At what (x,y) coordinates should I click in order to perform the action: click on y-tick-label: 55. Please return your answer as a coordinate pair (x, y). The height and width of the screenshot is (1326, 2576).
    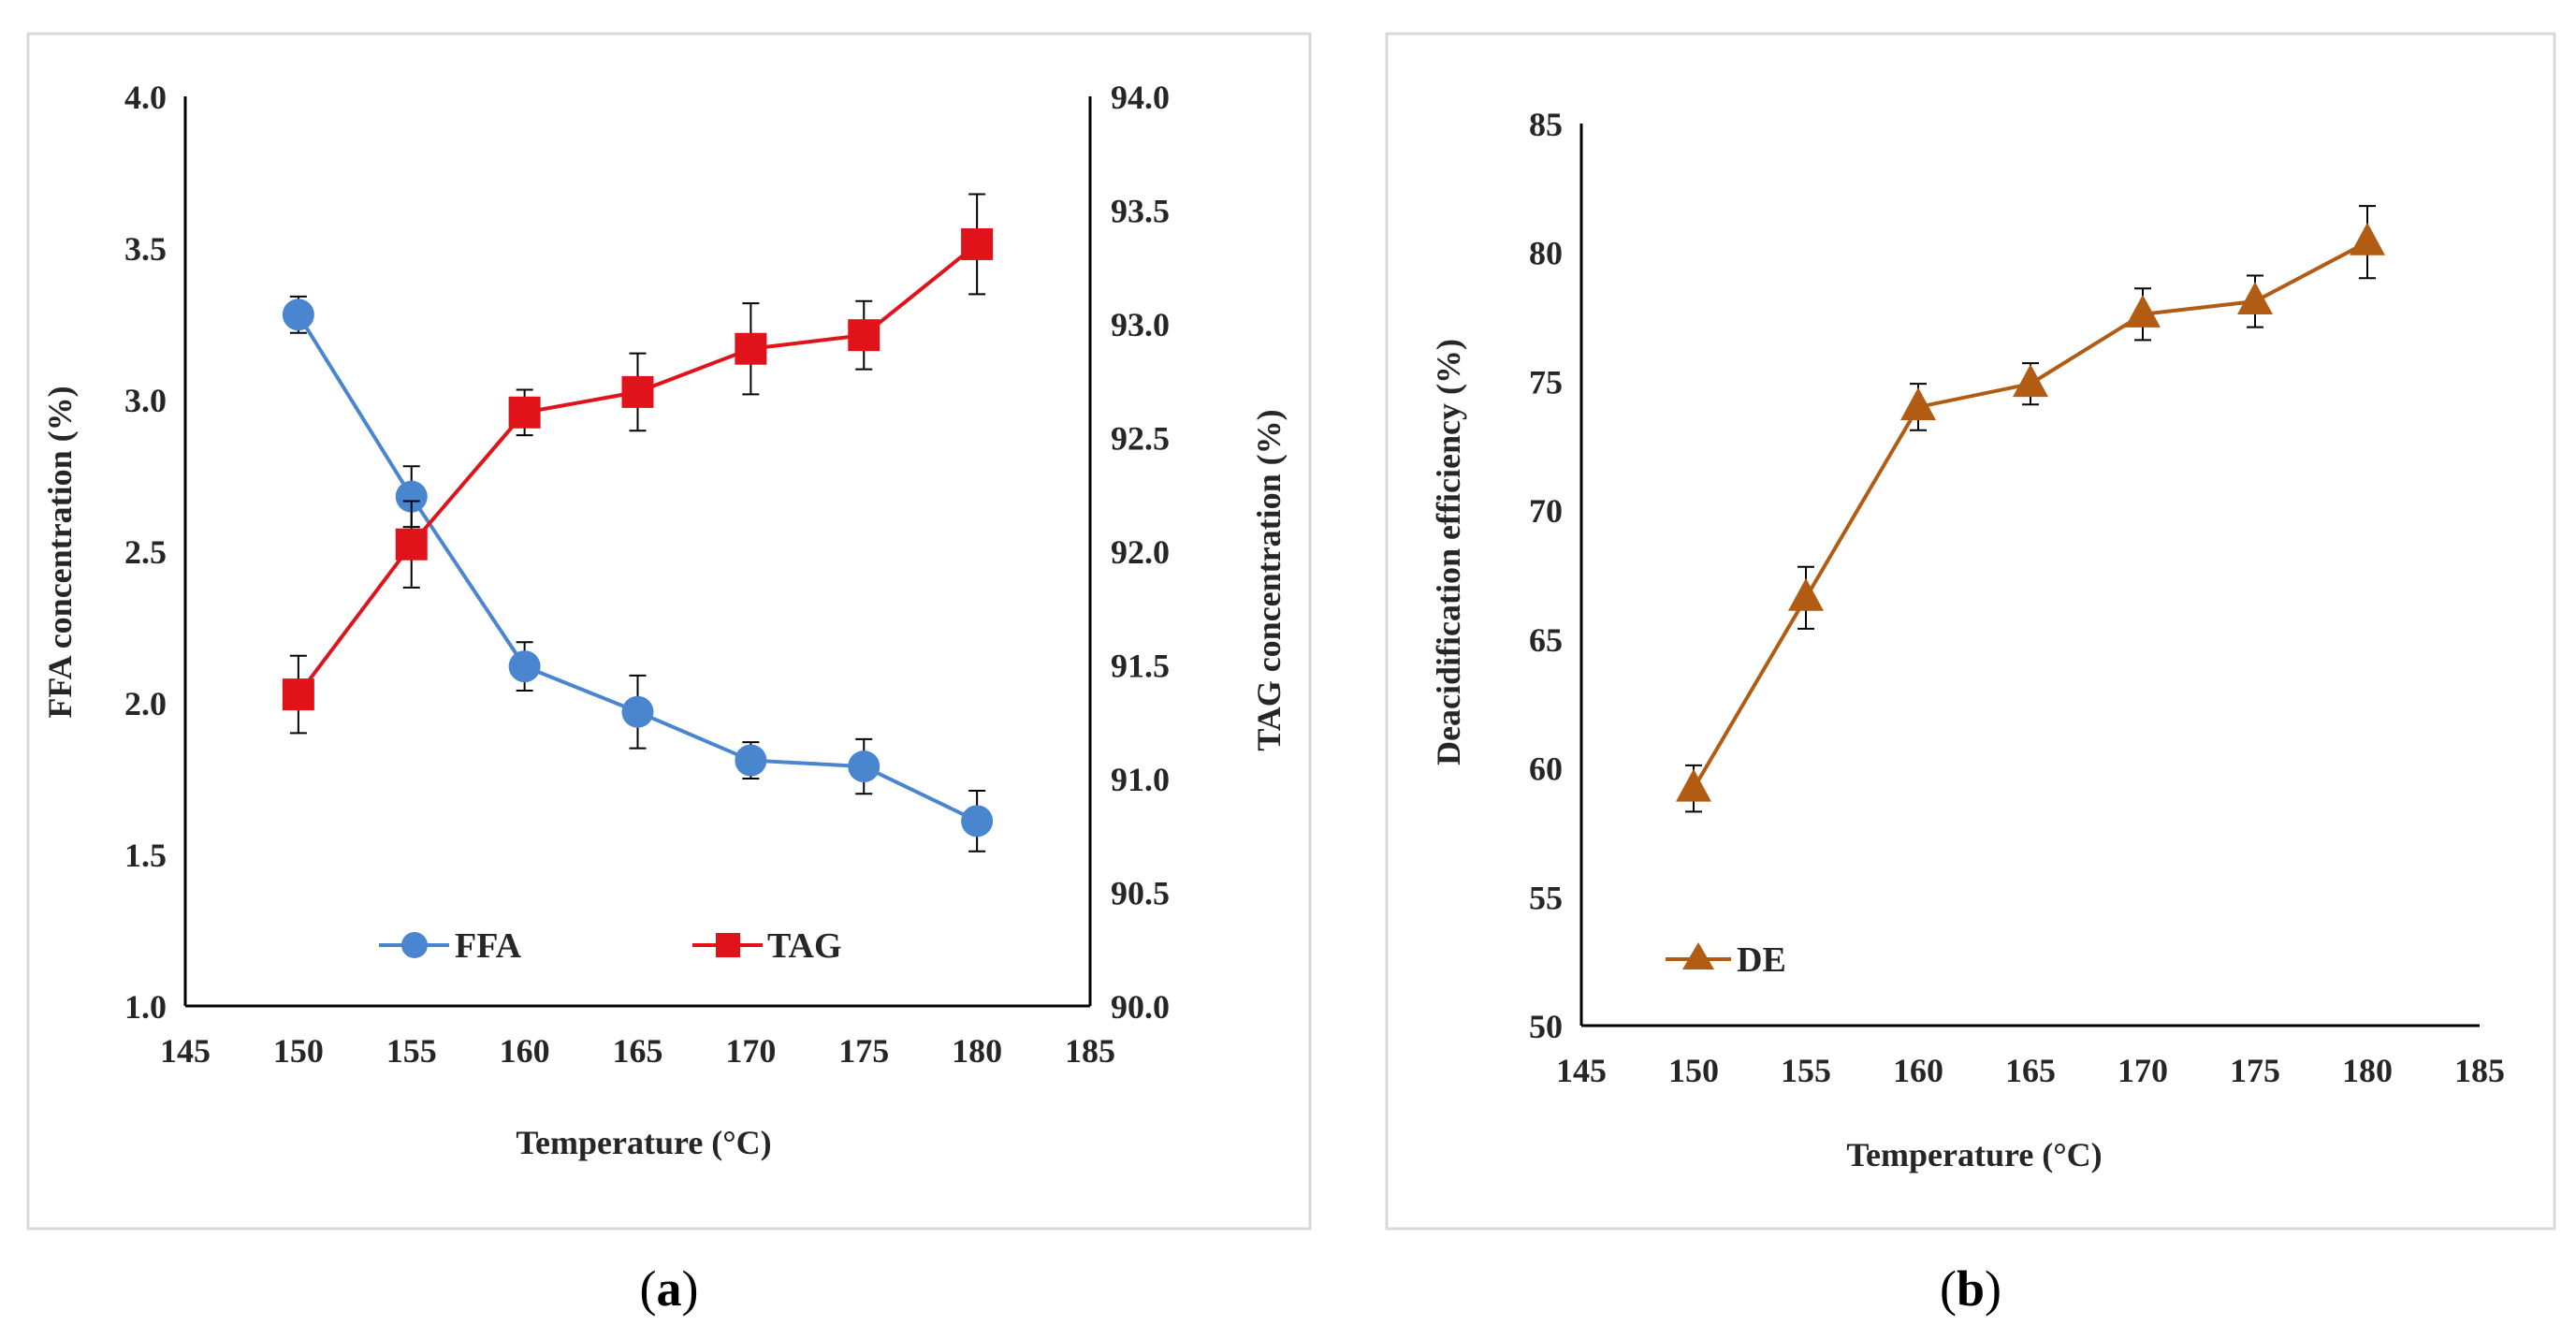
    Looking at the image, I should click on (1546, 898).